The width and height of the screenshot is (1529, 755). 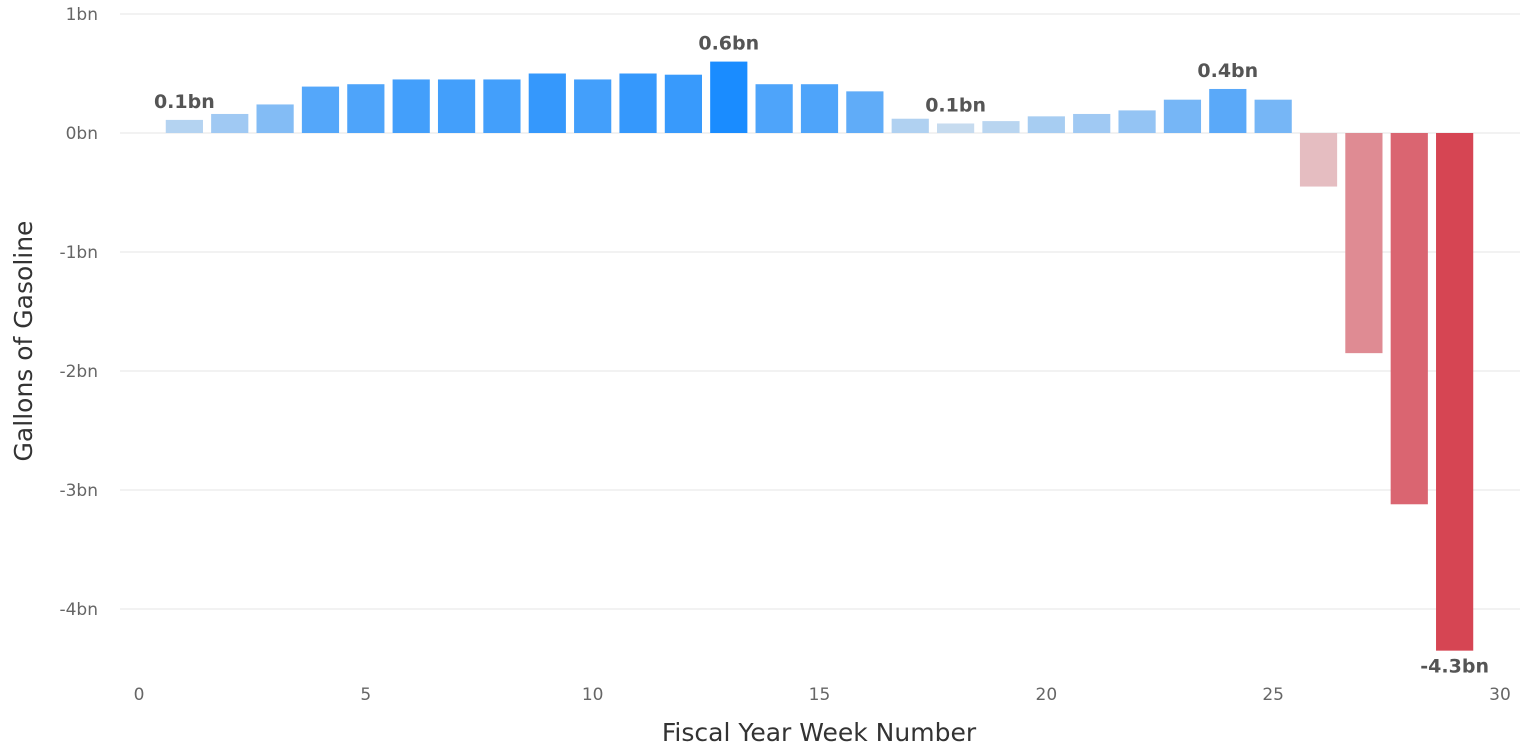 What do you see at coordinates (365, 695) in the screenshot?
I see `x-tick-label: 5` at bounding box center [365, 695].